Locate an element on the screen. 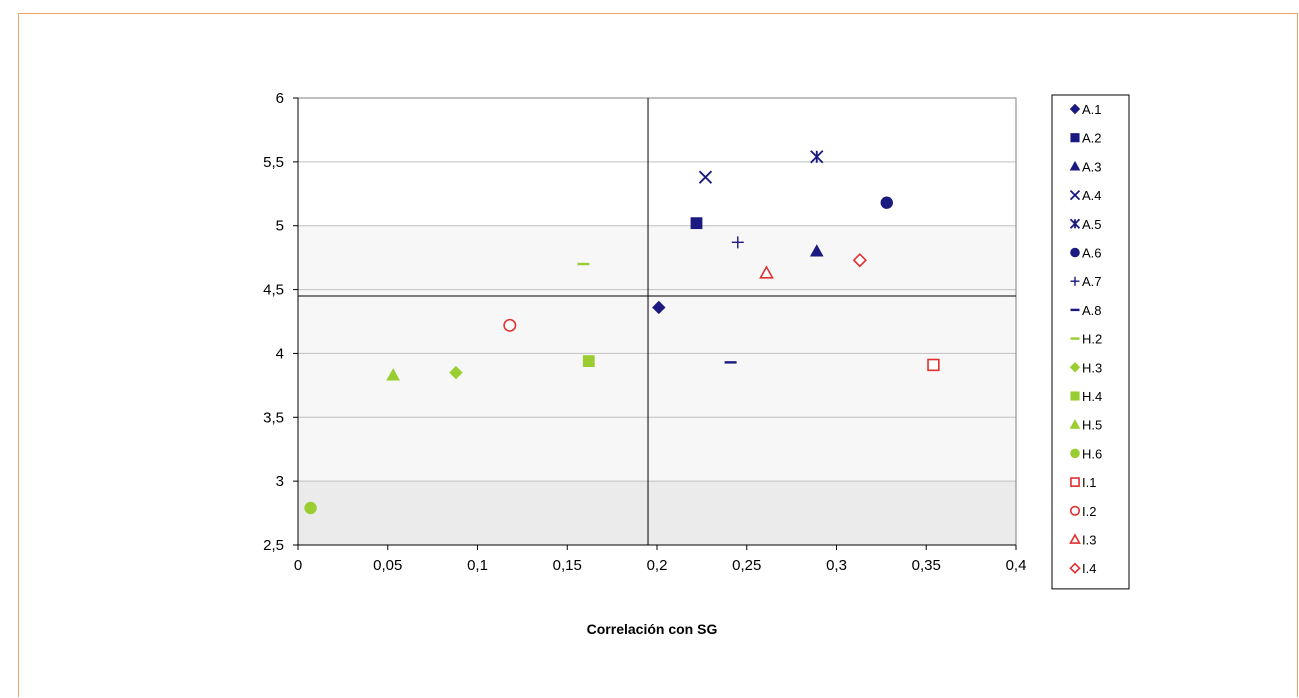 This screenshot has height=698, width=1299. legend-marker-a-4-shape is located at coordinates (1075, 195).